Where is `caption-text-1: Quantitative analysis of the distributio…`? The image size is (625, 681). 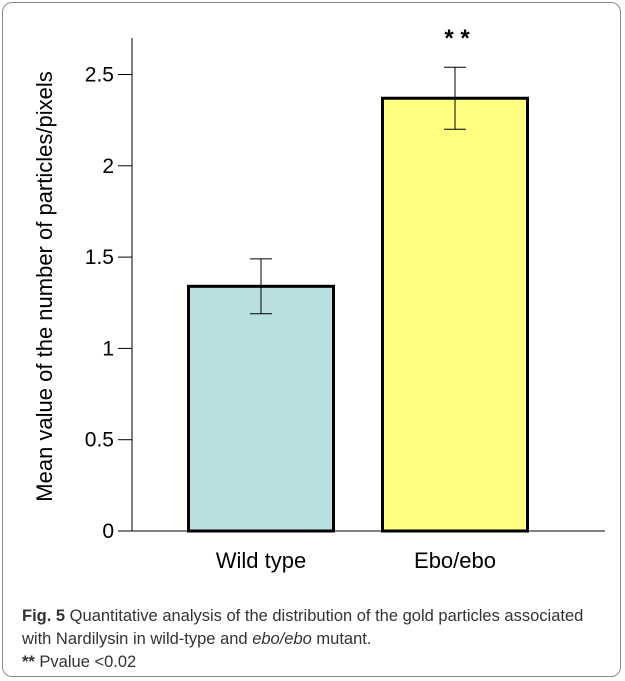 caption-text-1: Quantitative analysis of the distributio… is located at coordinates (303, 627).